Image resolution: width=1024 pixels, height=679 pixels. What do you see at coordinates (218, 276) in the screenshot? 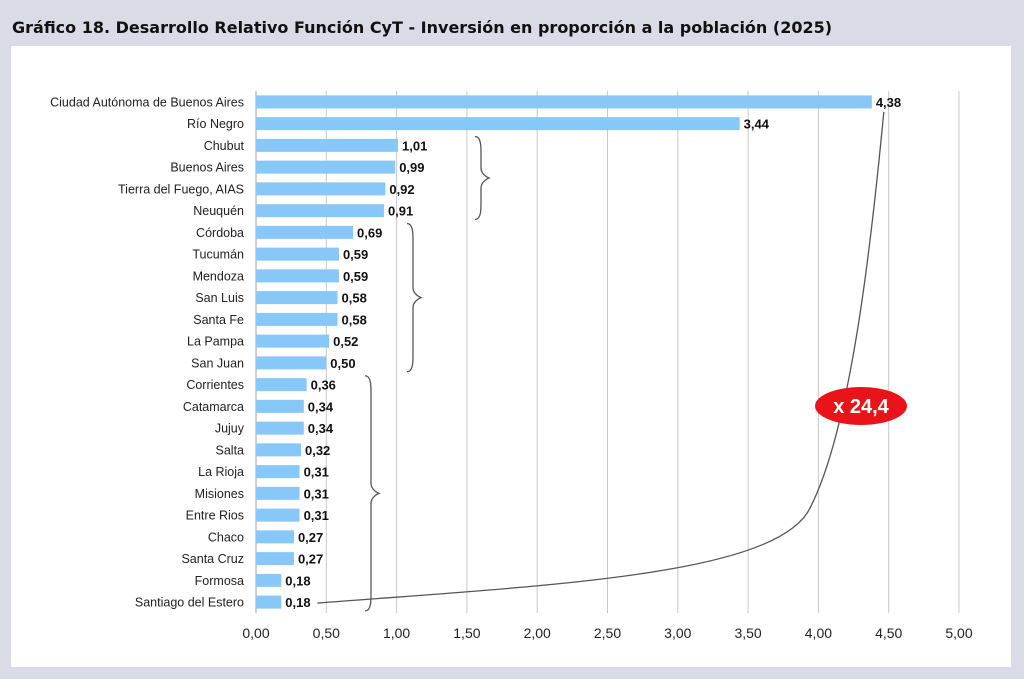
I see `category-label: Mendoza` at bounding box center [218, 276].